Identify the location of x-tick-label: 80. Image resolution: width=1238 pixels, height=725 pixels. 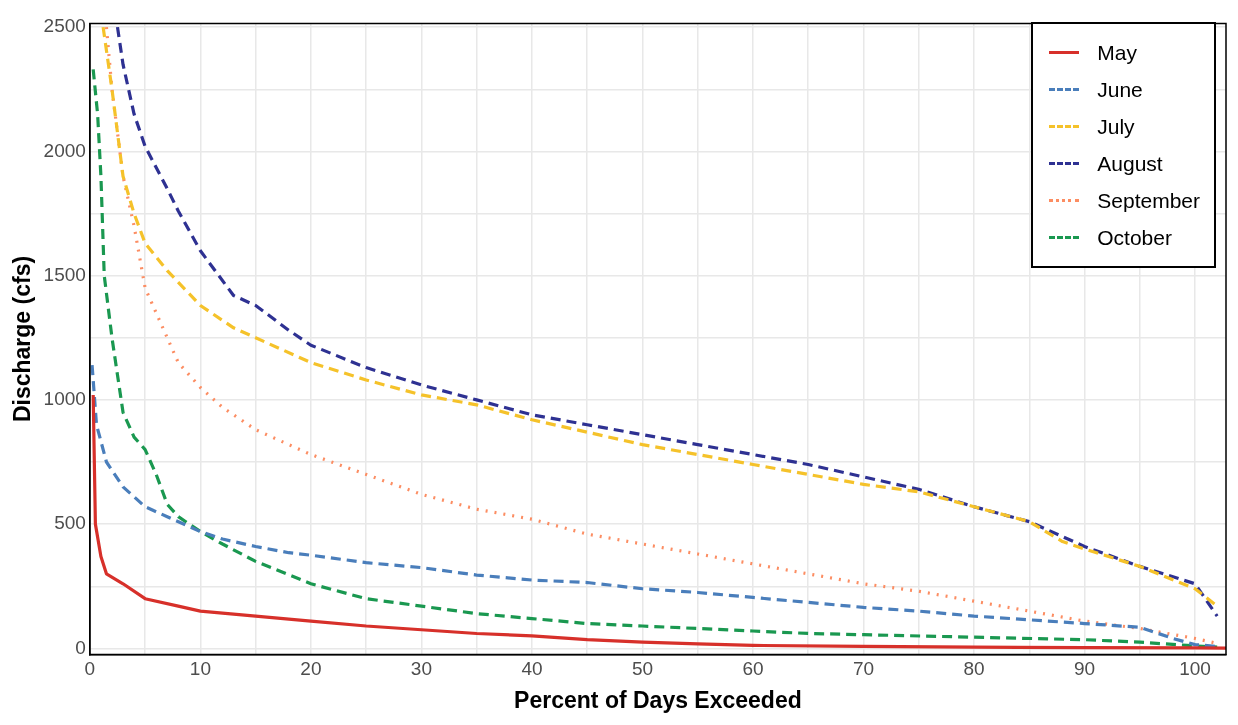
(974, 669).